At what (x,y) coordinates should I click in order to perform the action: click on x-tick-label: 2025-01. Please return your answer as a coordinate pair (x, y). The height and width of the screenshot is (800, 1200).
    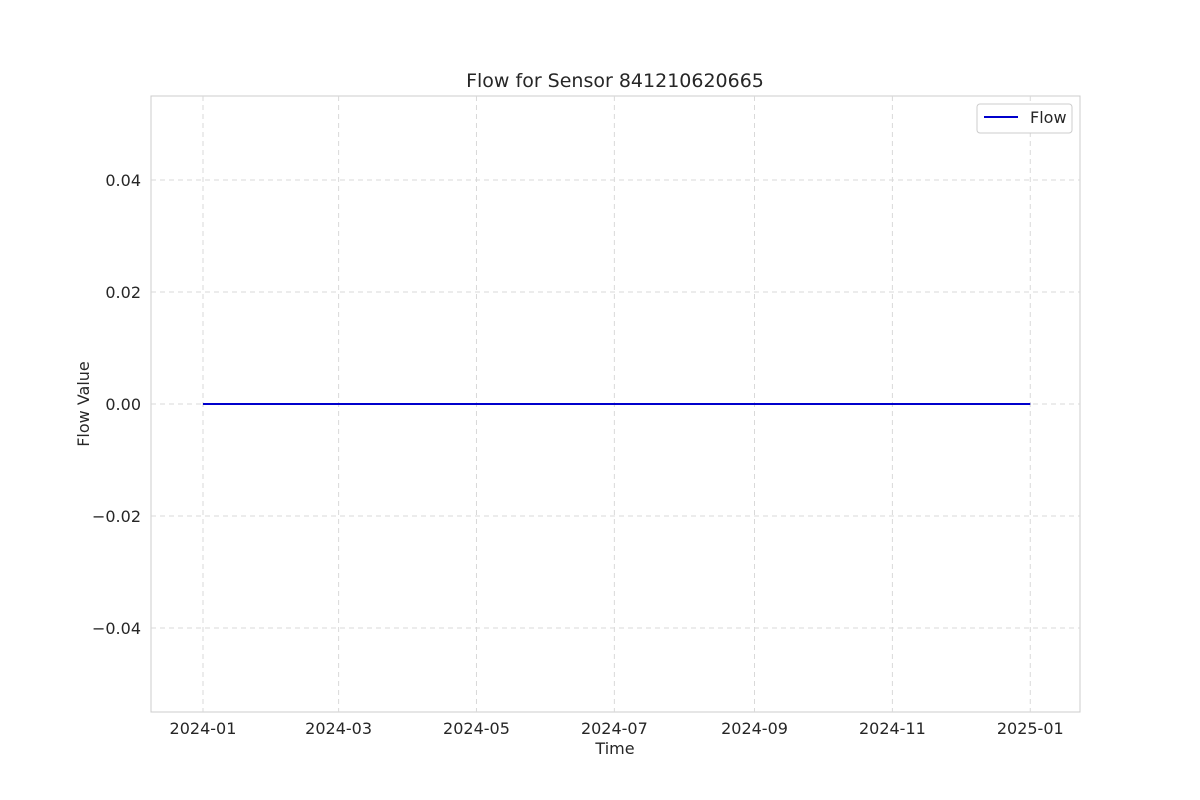
    Looking at the image, I should click on (1030, 728).